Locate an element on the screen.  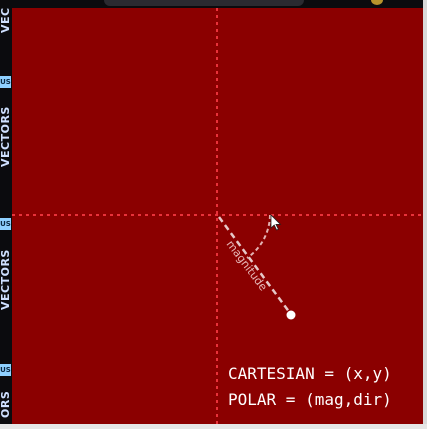
angle-arc is located at coordinates (258, 236).